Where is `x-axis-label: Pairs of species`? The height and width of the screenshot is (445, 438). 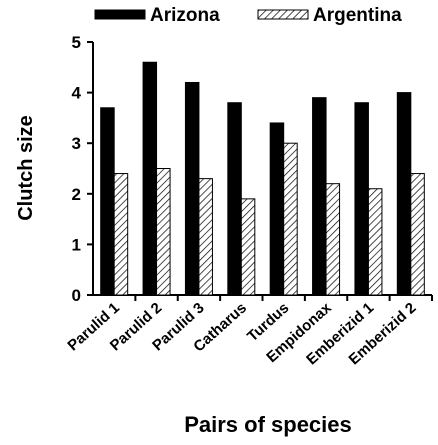
x-axis-label: Pairs of species is located at coordinates (268, 424).